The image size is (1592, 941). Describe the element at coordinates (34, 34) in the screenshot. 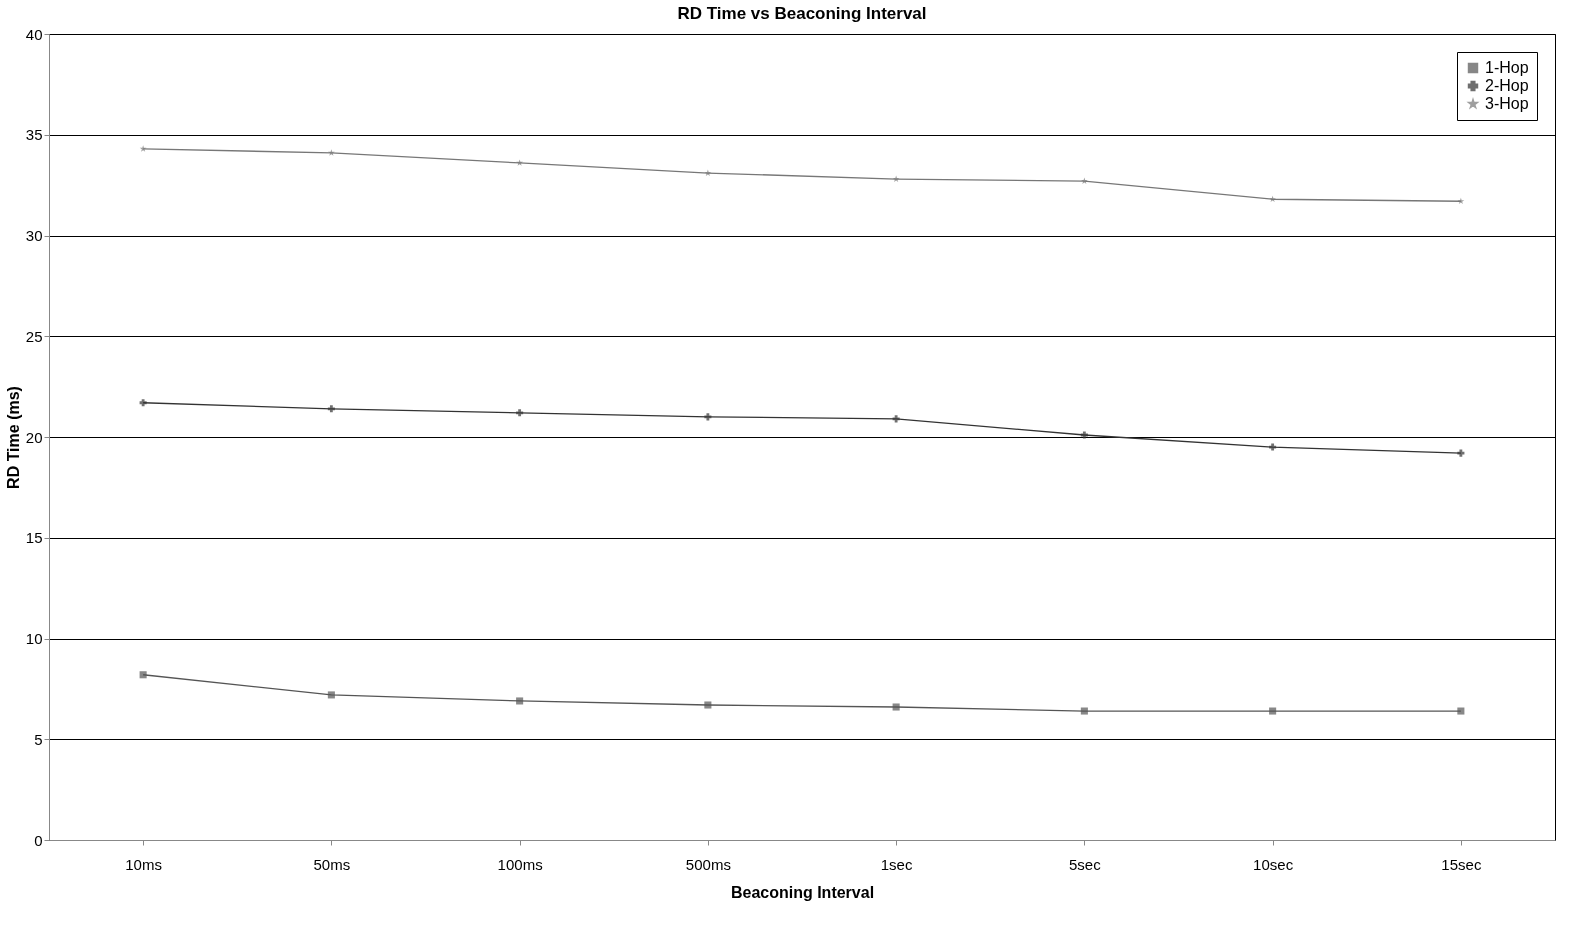

I see `y-tick-label: 40` at that location.